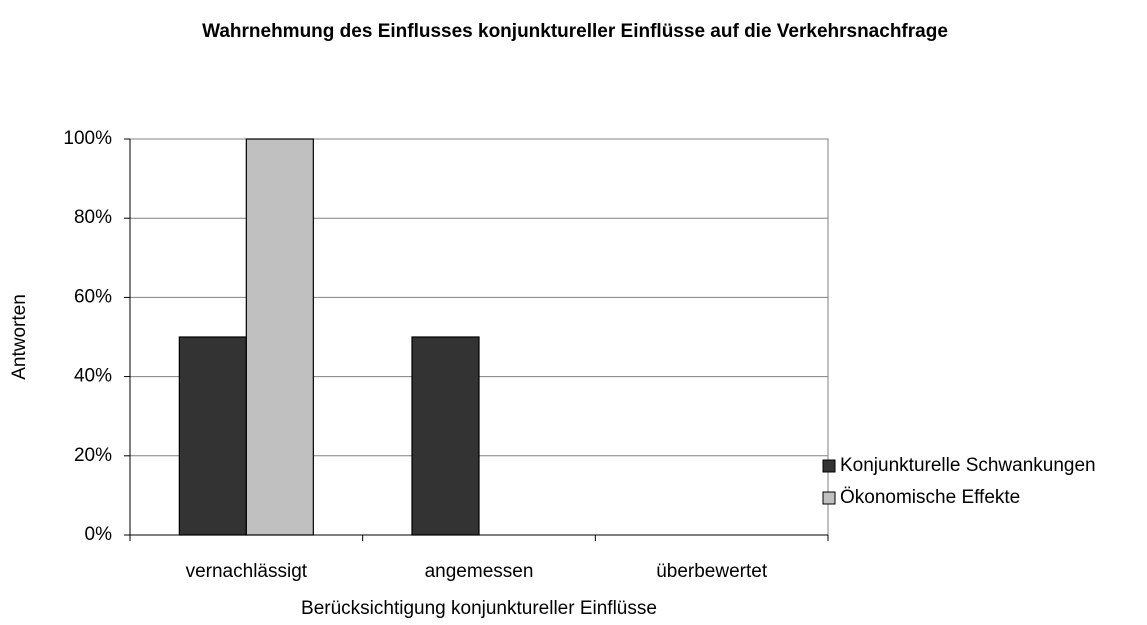 Image resolution: width=1147 pixels, height=625 pixels. What do you see at coordinates (479, 571) in the screenshot?
I see `x-tick-label: angemessen` at bounding box center [479, 571].